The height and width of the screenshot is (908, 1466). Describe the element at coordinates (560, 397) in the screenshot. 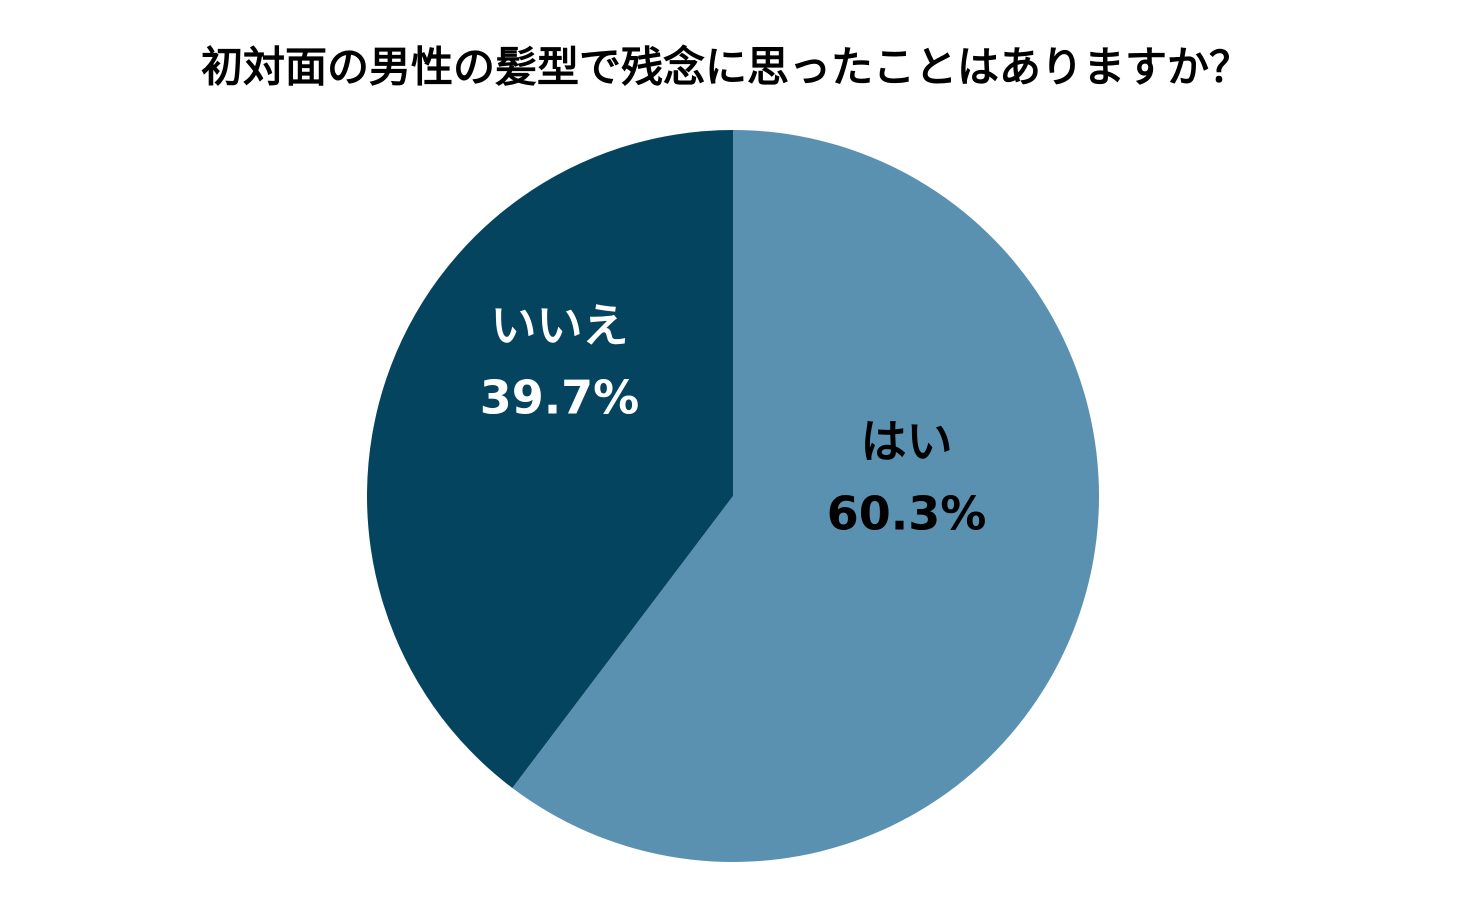

I see `value-label: 39.7%` at that location.